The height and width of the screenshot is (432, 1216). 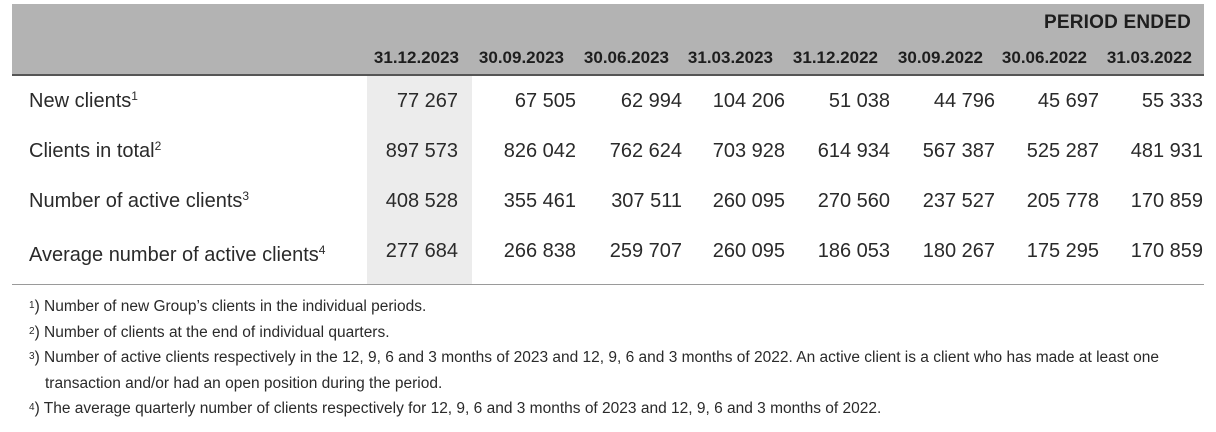 I want to click on table-cell: 259 707, so click(x=645, y=251).